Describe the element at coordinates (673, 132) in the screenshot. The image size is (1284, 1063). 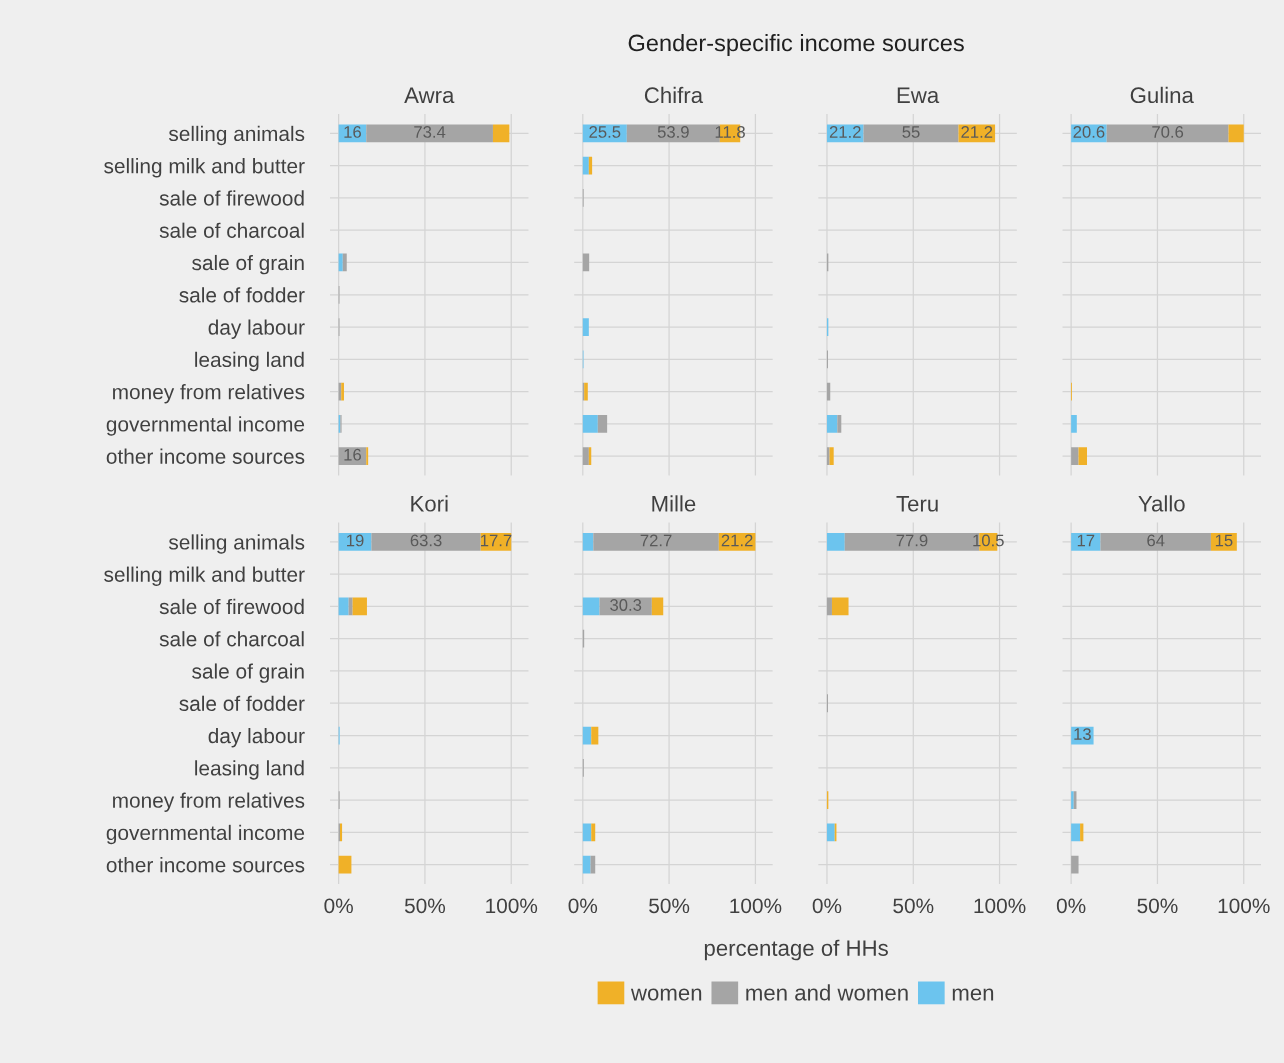
I see `data-label: 53.9` at that location.